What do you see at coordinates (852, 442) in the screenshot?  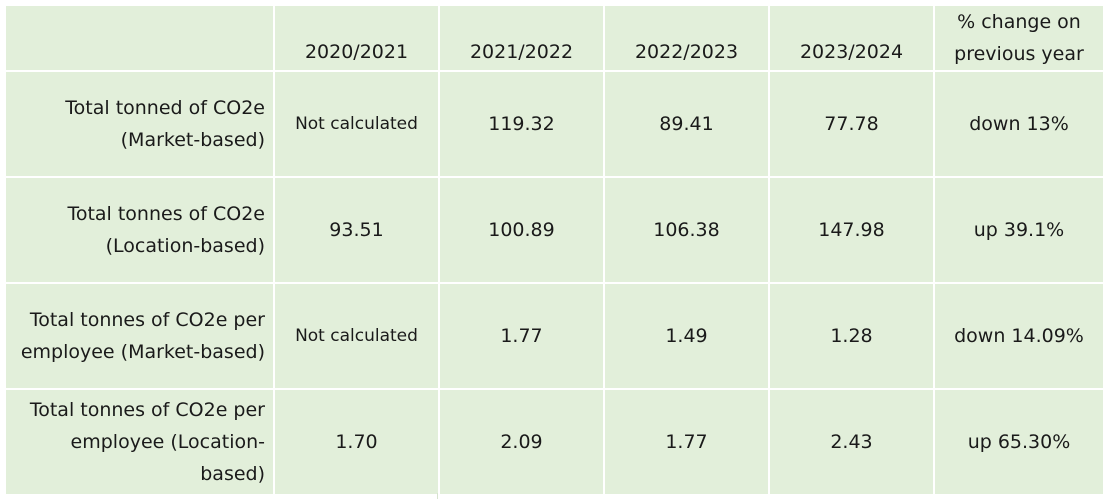 I see `table-cell: 2.43` at bounding box center [852, 442].